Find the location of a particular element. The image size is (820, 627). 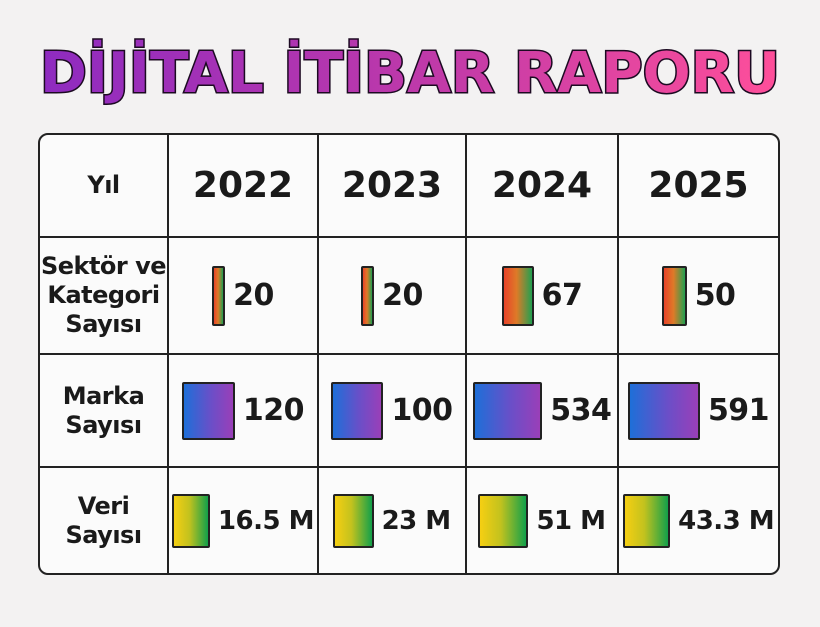

sector-cell-2024: 67 is located at coordinates (543, 296).